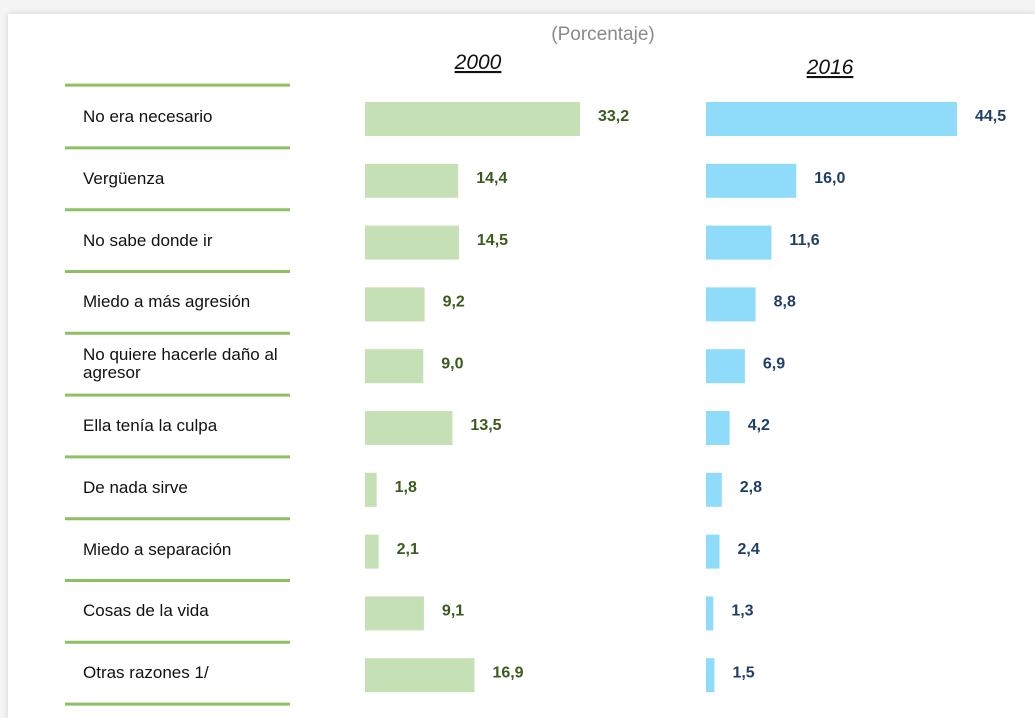 The width and height of the screenshot is (1035, 718). Describe the element at coordinates (507, 672) in the screenshot. I see `value-label: 16,9` at that location.